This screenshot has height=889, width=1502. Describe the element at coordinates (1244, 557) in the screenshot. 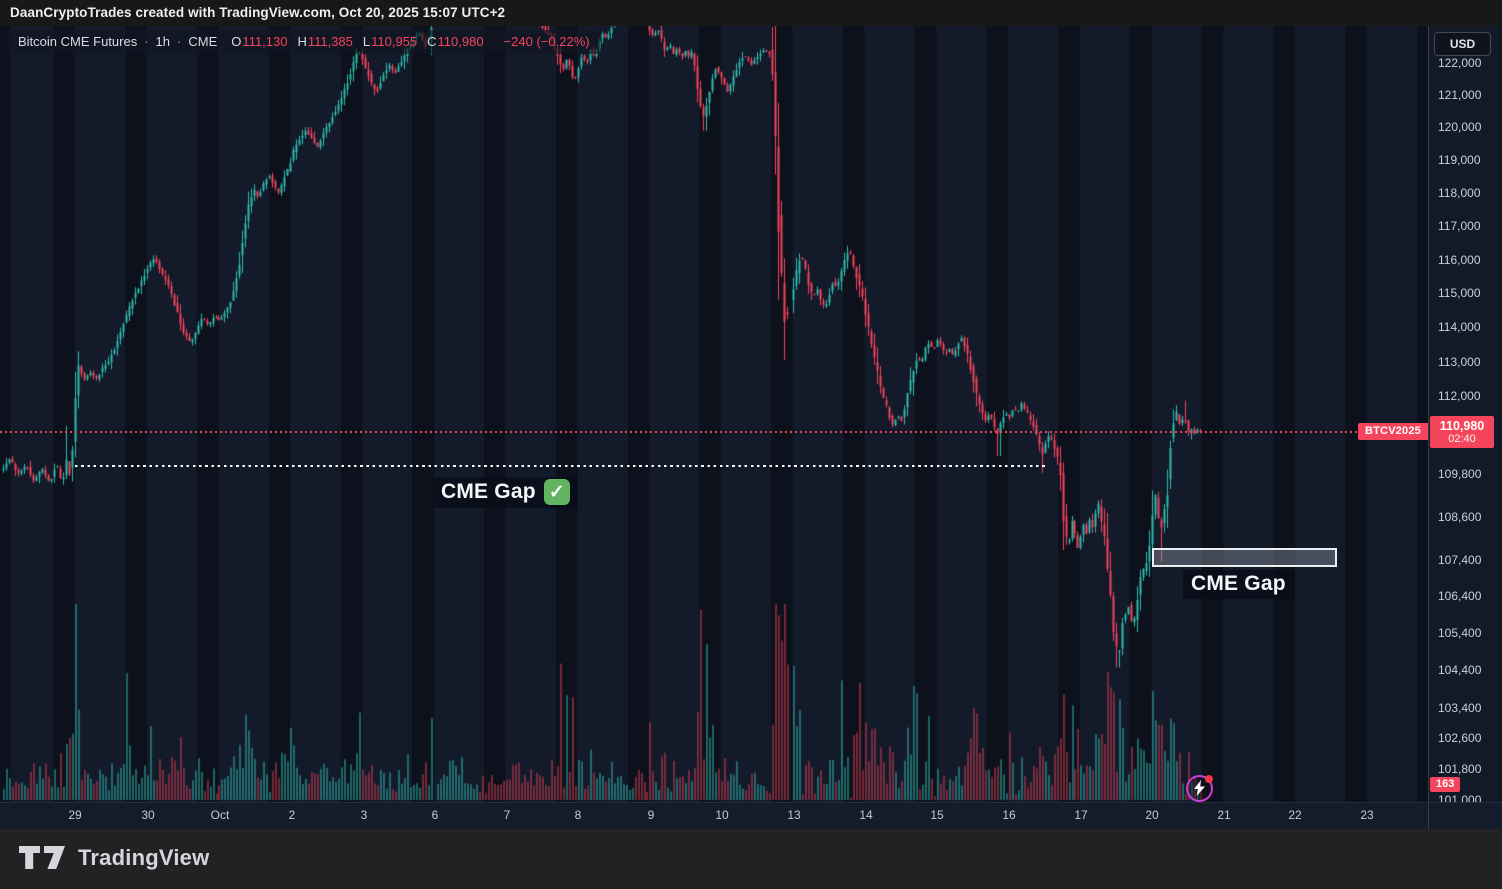

I see `cme-gap-box` at that location.